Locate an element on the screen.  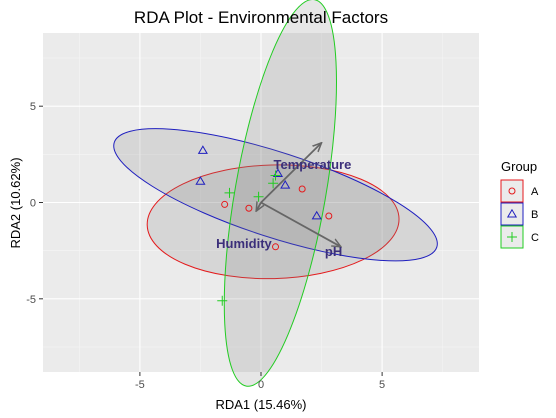
legend-title: Group is located at coordinates (519, 166).